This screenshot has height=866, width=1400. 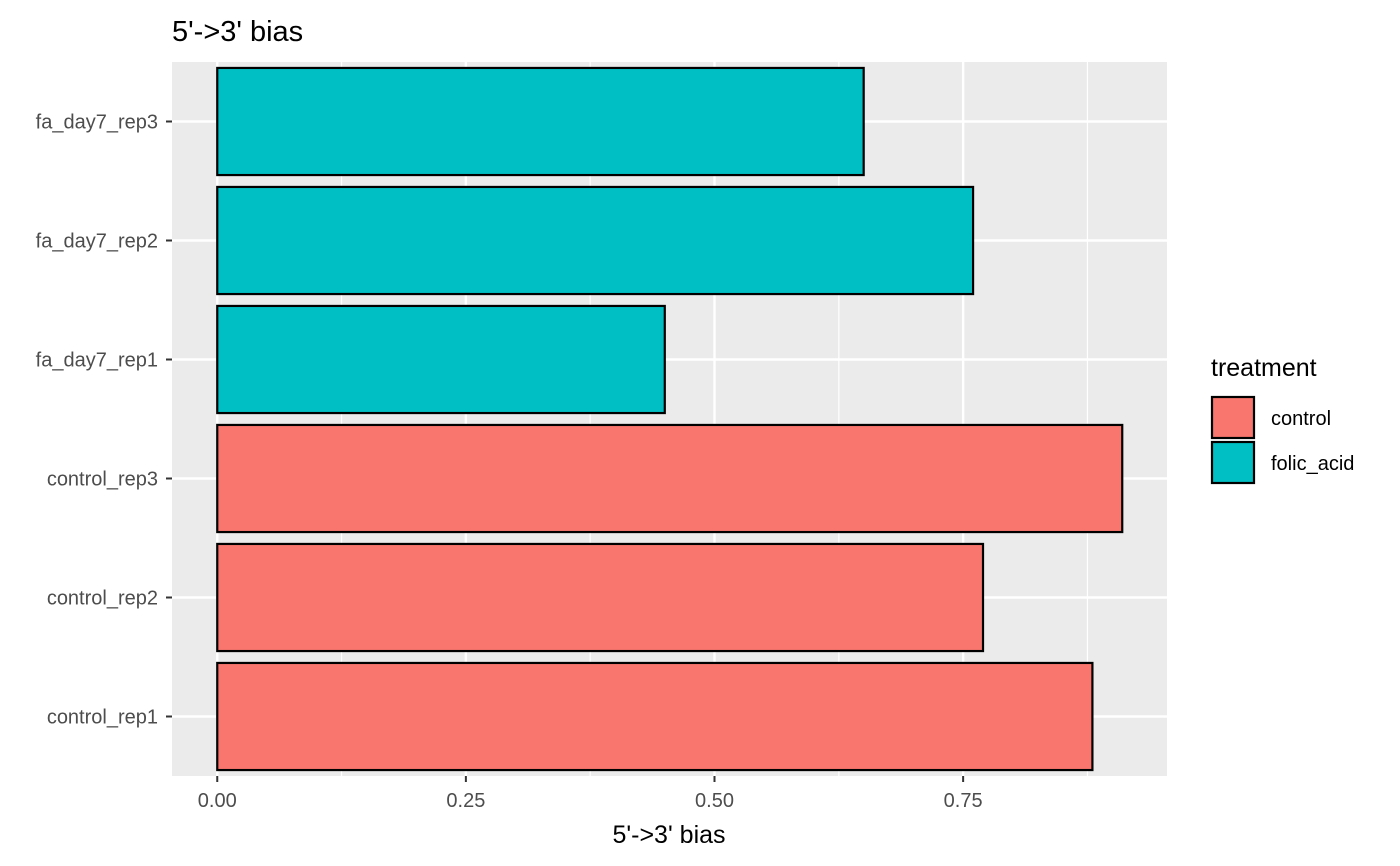 I want to click on y-tick-label: control_rep2, so click(x=102, y=599).